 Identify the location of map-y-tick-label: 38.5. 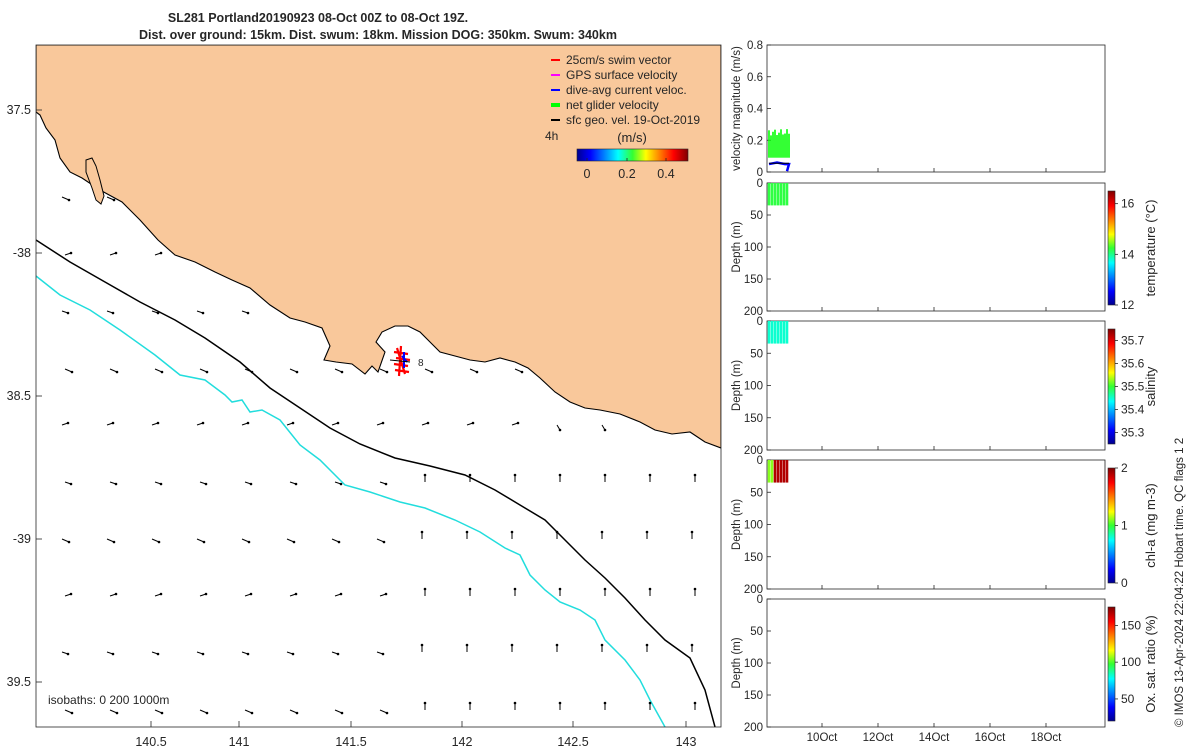
(19, 396).